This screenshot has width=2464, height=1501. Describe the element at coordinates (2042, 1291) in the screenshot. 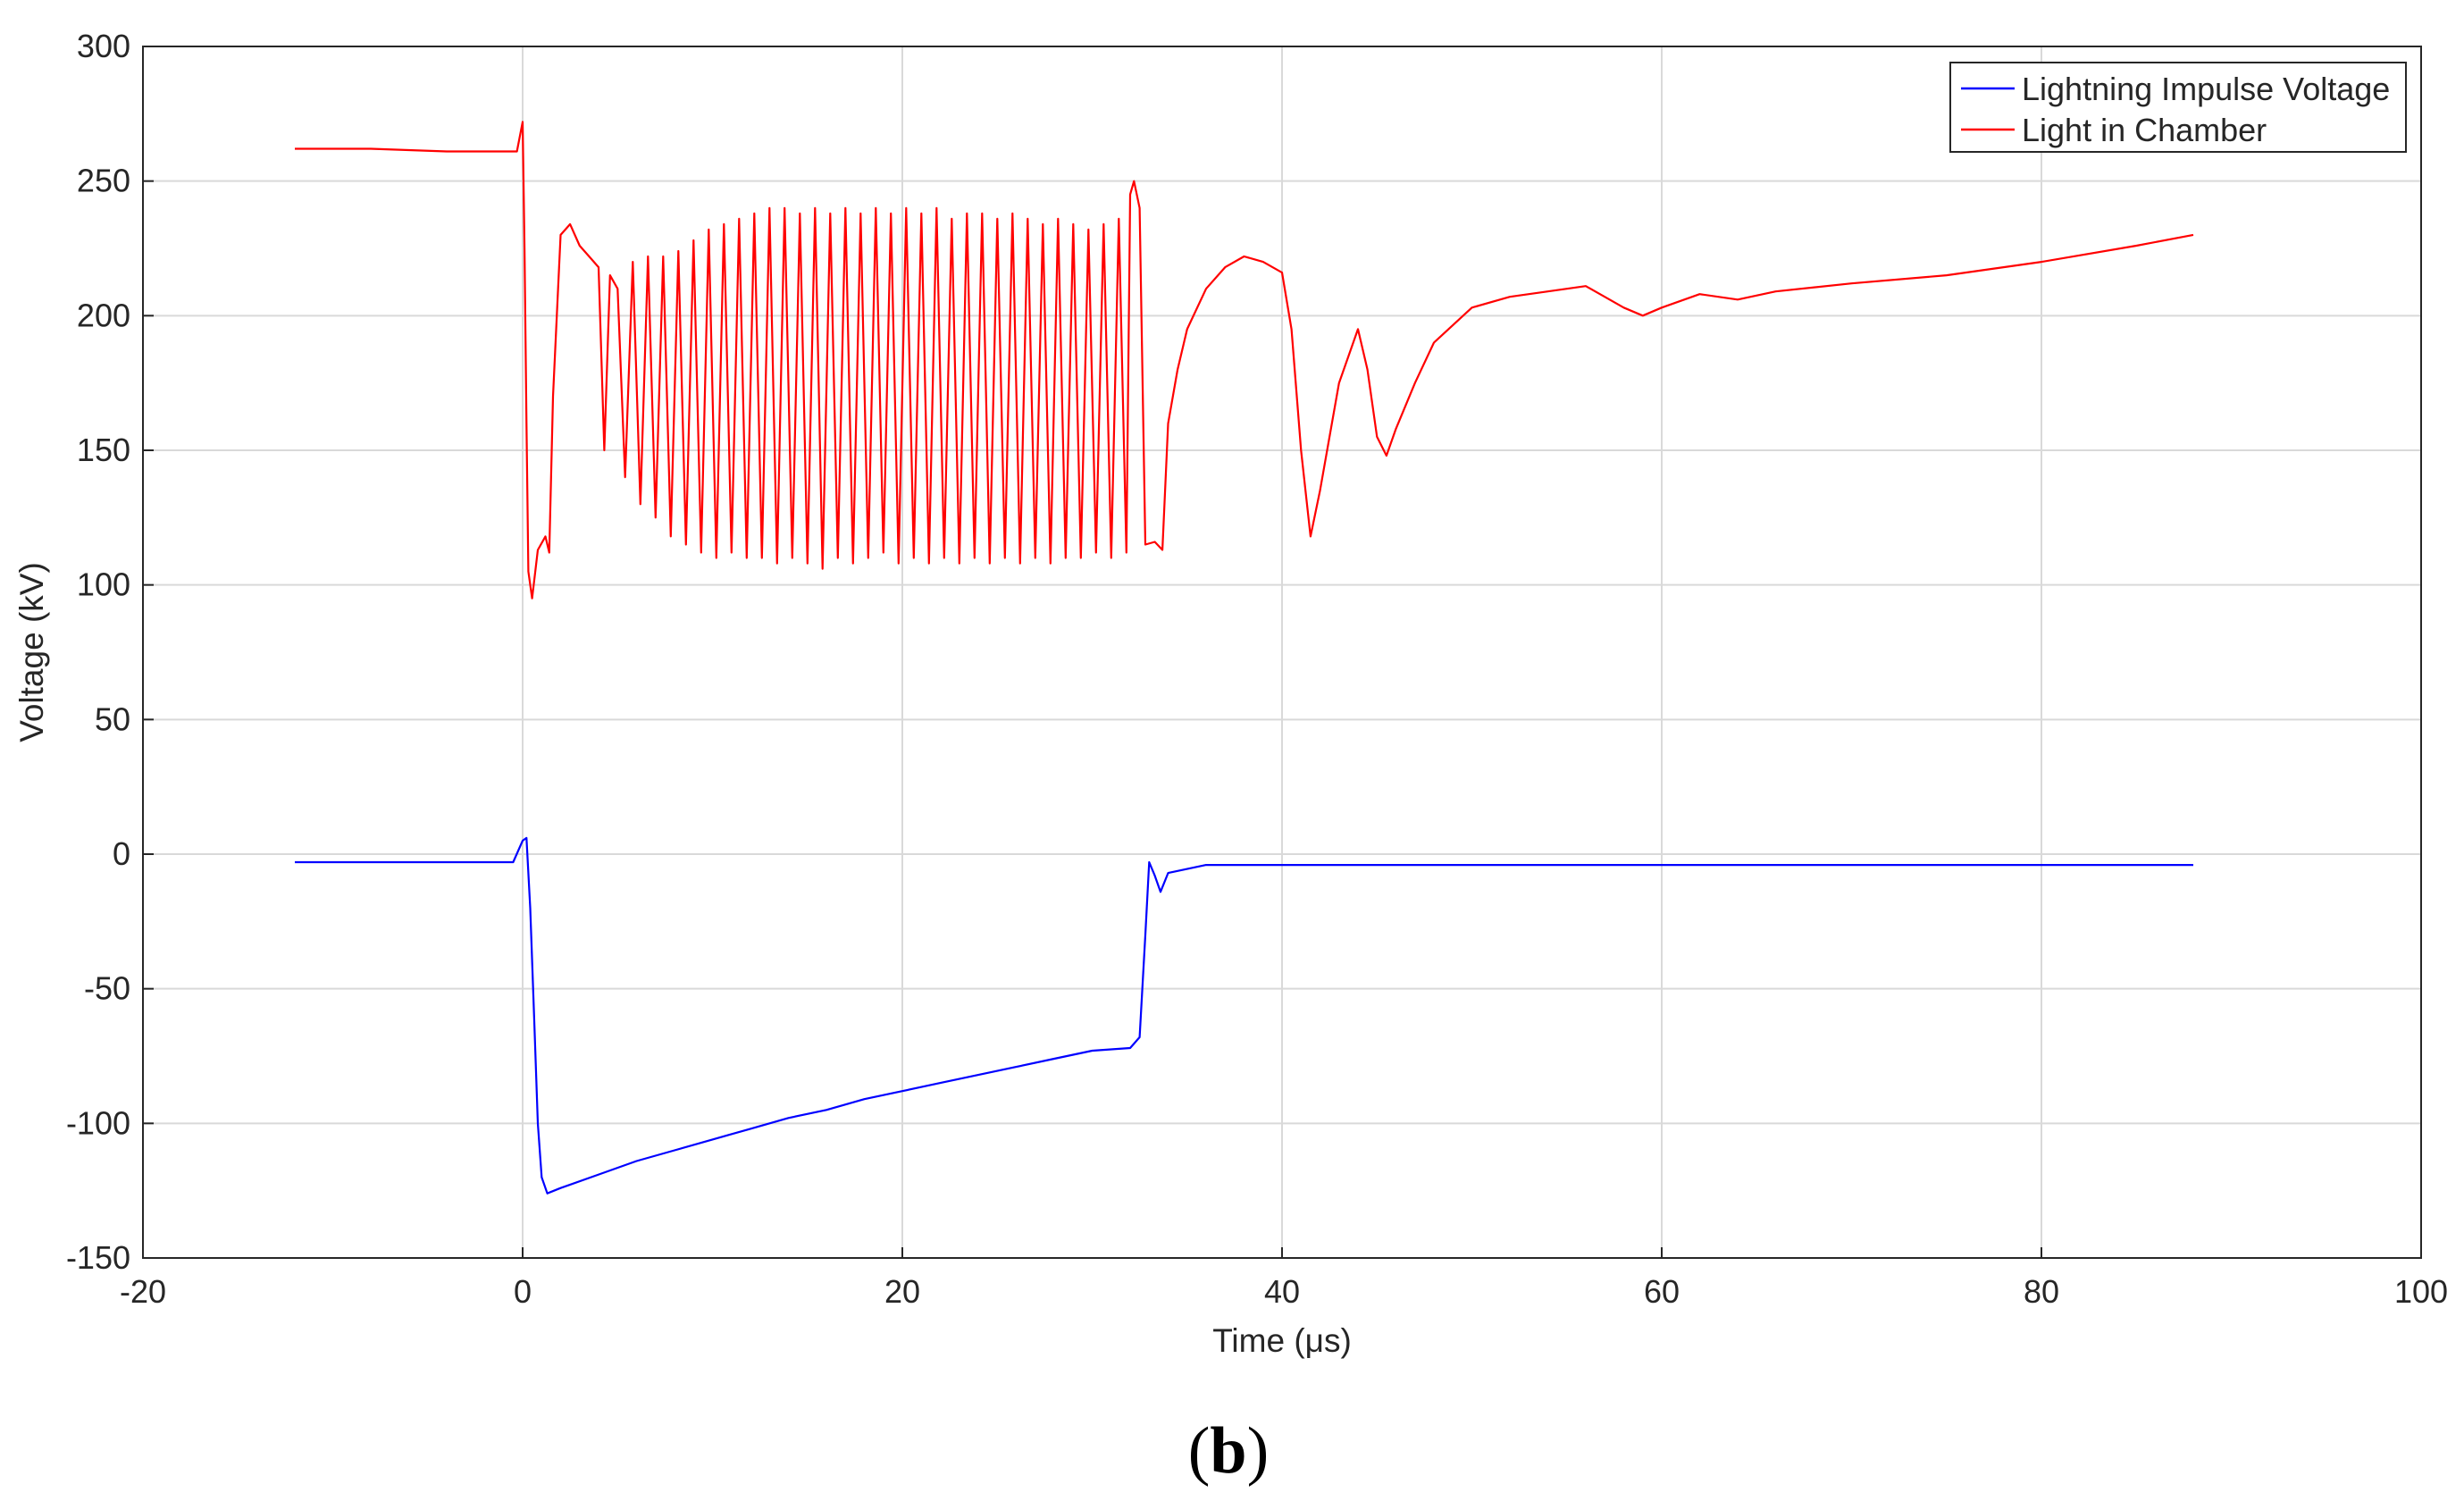

I see `x-tick-label: 80` at that location.